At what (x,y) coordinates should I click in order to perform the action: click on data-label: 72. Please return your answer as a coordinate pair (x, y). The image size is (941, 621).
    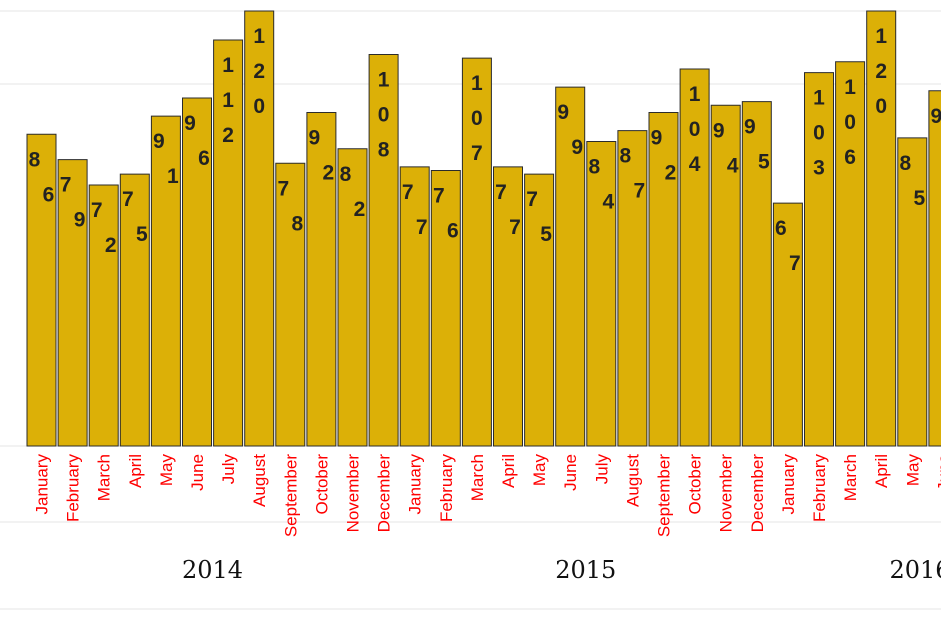
    Looking at the image, I should click on (104, 228).